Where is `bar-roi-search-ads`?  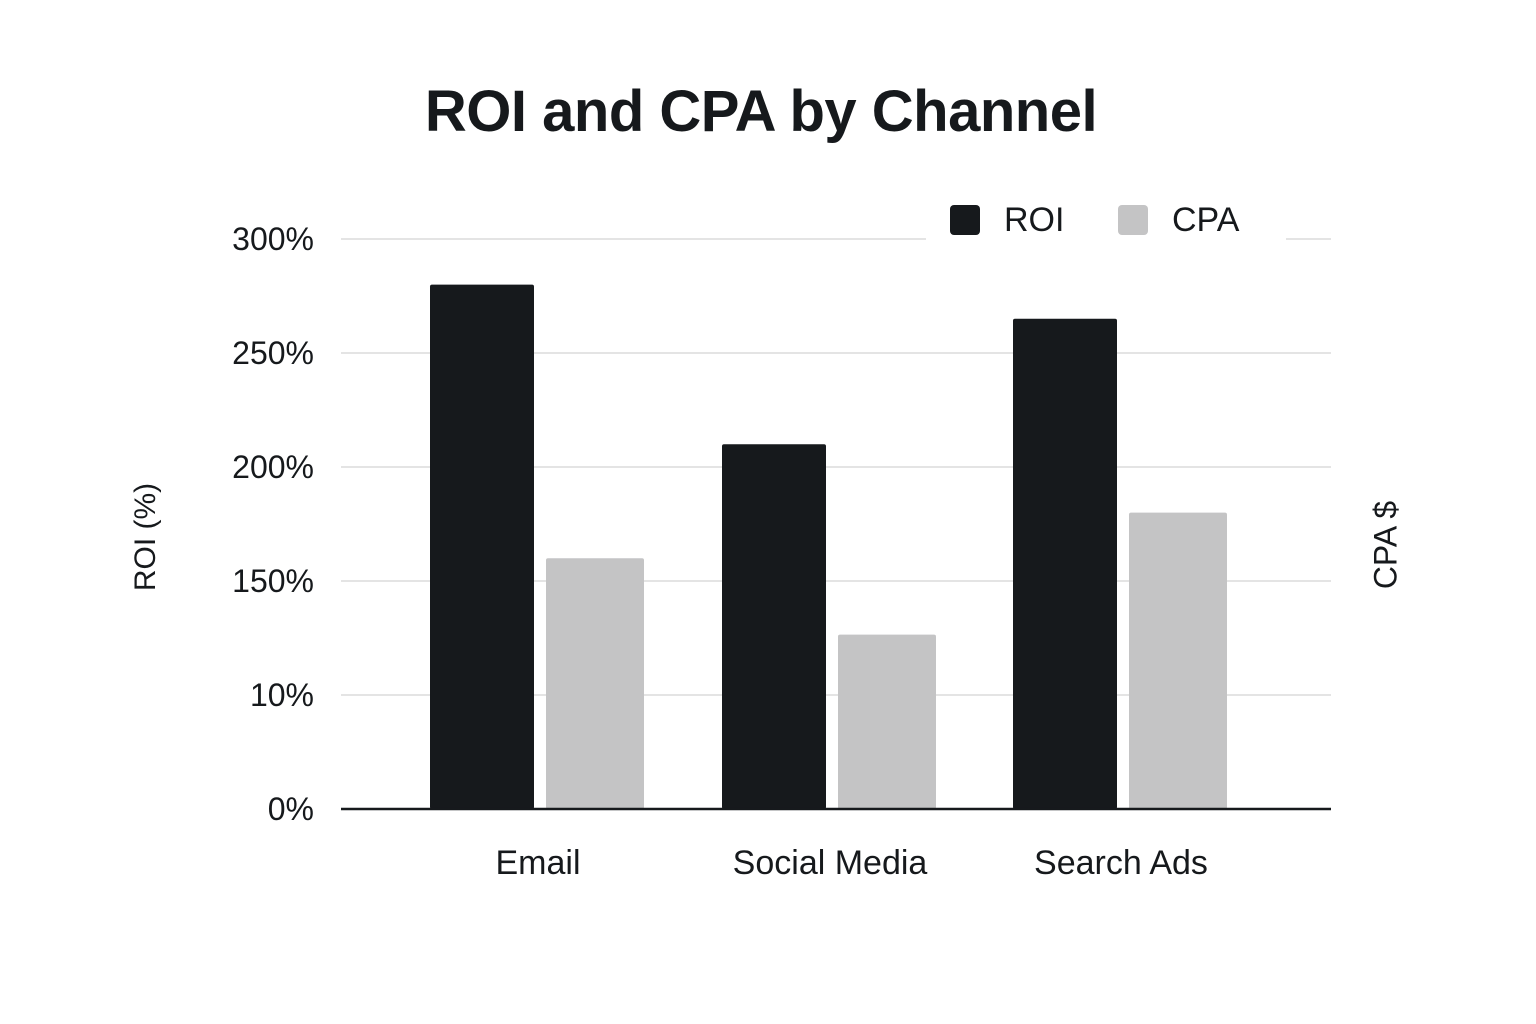 bar-roi-search-ads is located at coordinates (1065, 563).